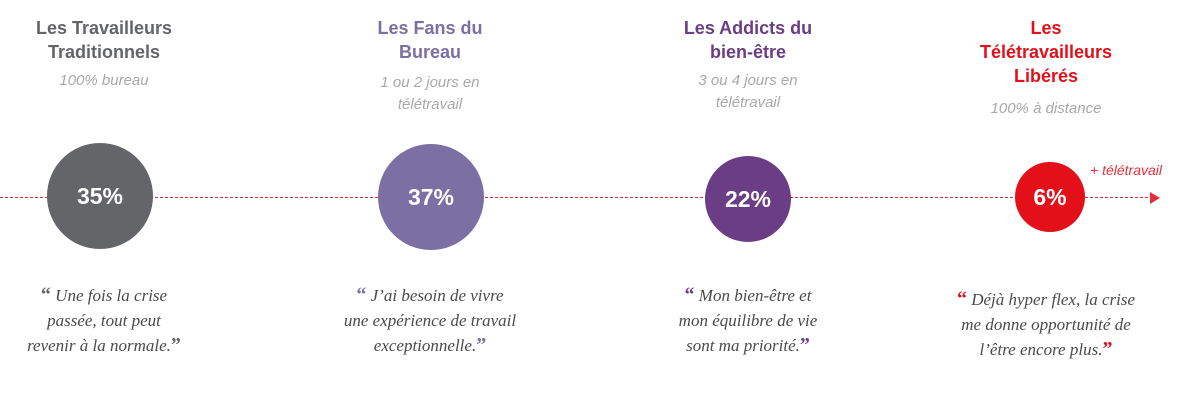  I want to click on percentage-circle: 35%, so click(100, 196).